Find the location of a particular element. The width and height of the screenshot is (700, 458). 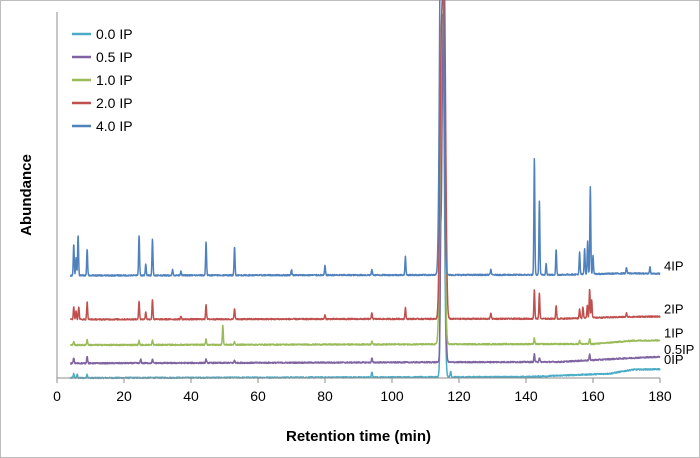

legend-label: 0.5 IP is located at coordinates (114, 57).